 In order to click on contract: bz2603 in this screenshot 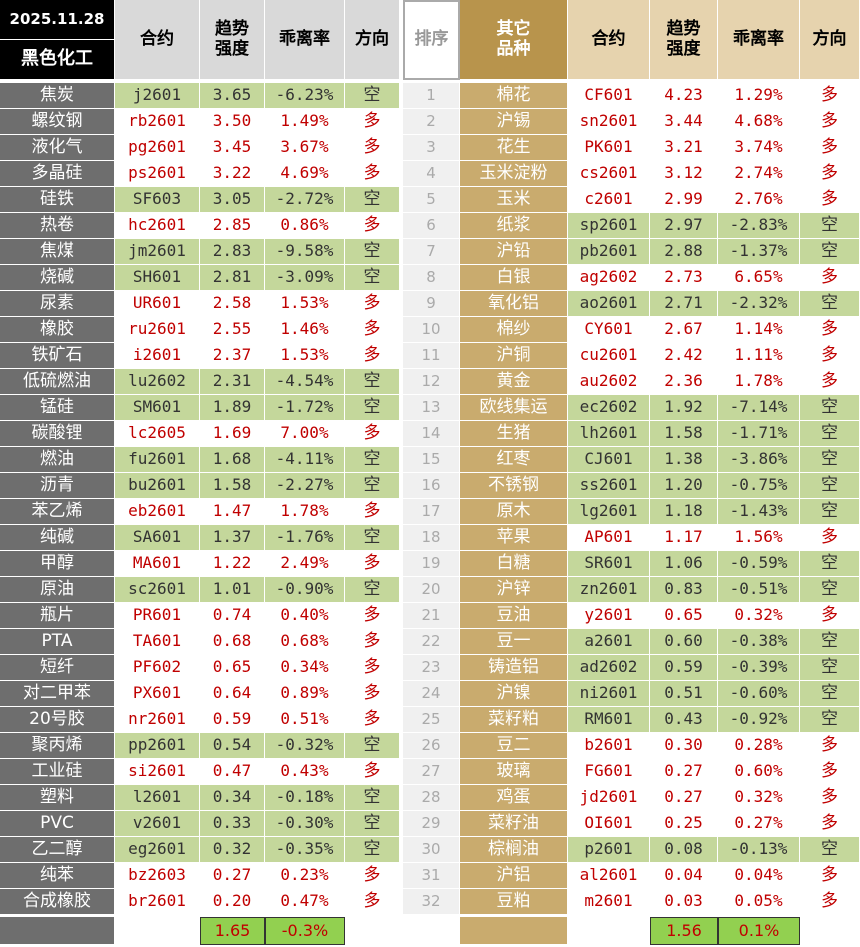, I will do `click(157, 876)`.